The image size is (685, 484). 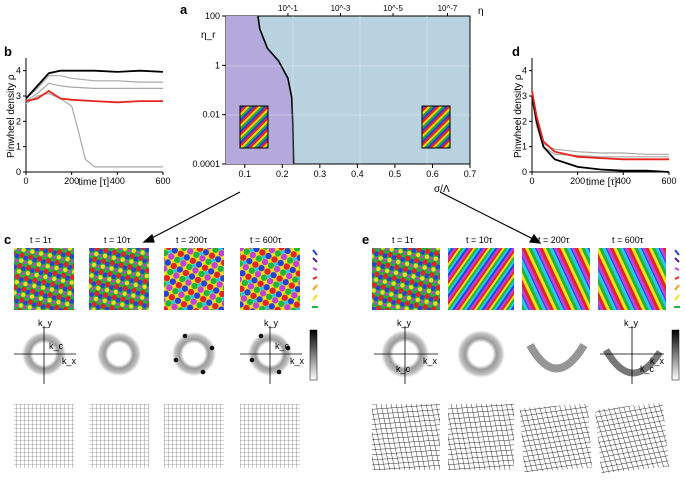 I want to click on panel-a-letter: a, so click(x=184, y=9).